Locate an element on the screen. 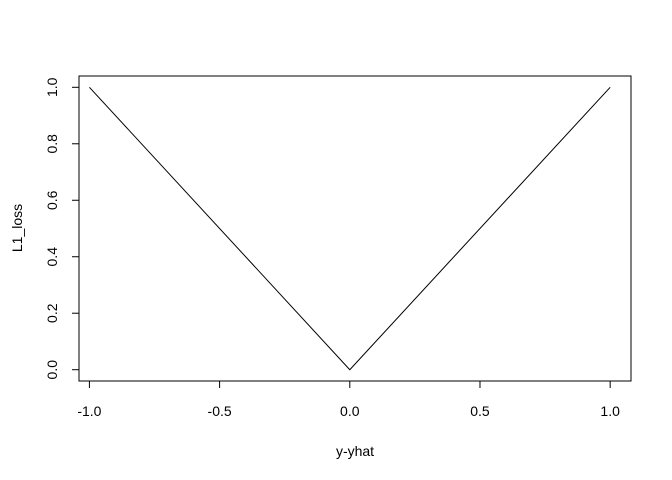 The height and width of the screenshot is (480, 672). y-axis: 0.0 0.2 0.4 0.6 0.8 1.0 is located at coordinates (62, 228).